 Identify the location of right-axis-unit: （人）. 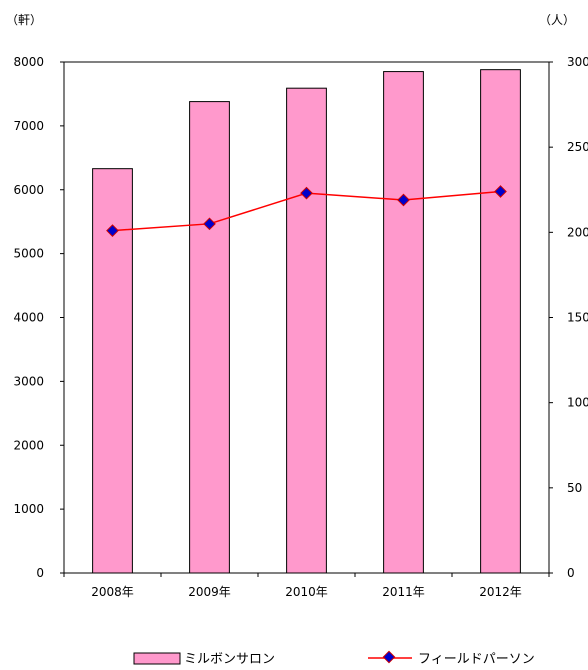
(557, 20).